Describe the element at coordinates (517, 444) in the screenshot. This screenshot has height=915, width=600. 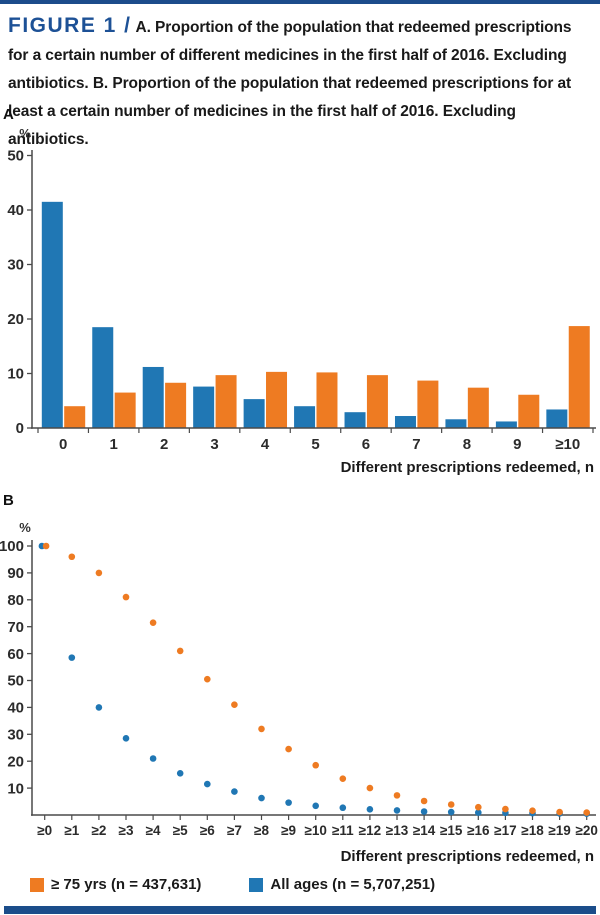
I see `x-tick-label: 9` at that location.